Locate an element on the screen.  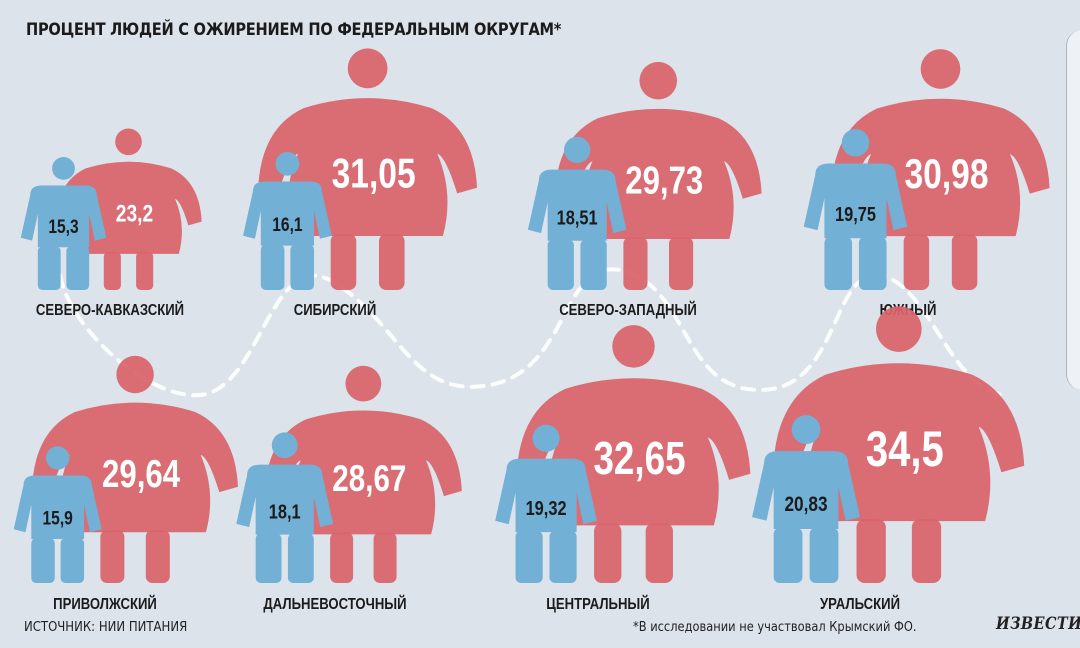
category-label: ДАЛЬНЕВОСТОЧНЫЙ is located at coordinates (334, 604).